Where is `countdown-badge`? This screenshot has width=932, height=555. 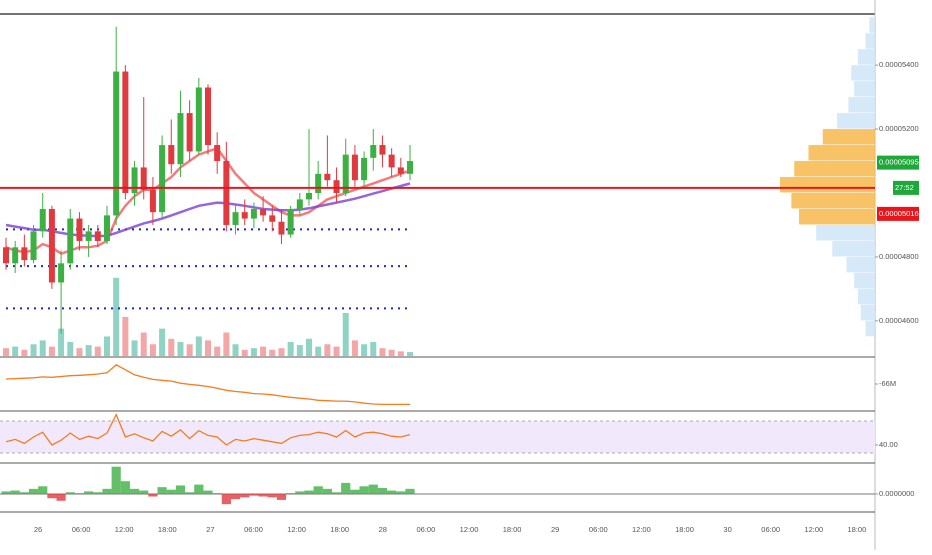
countdown-badge is located at coordinates (906, 187).